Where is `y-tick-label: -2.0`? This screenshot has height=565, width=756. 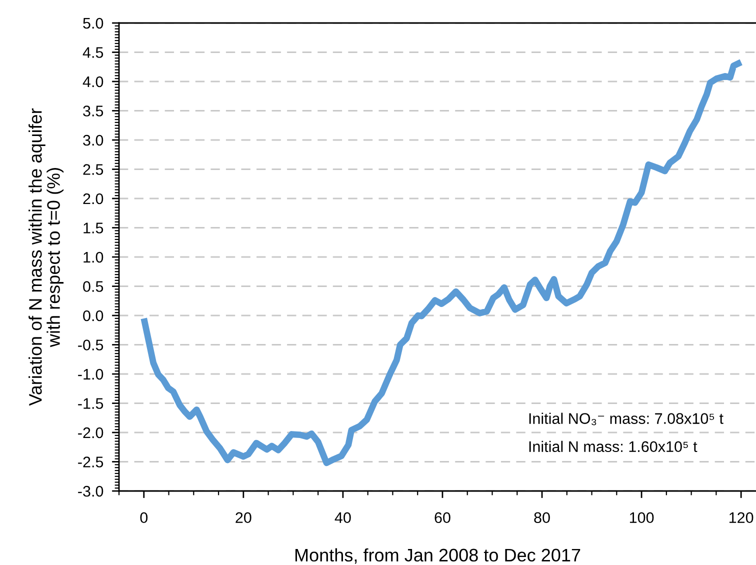 y-tick-label: -2.0 is located at coordinates (91, 432).